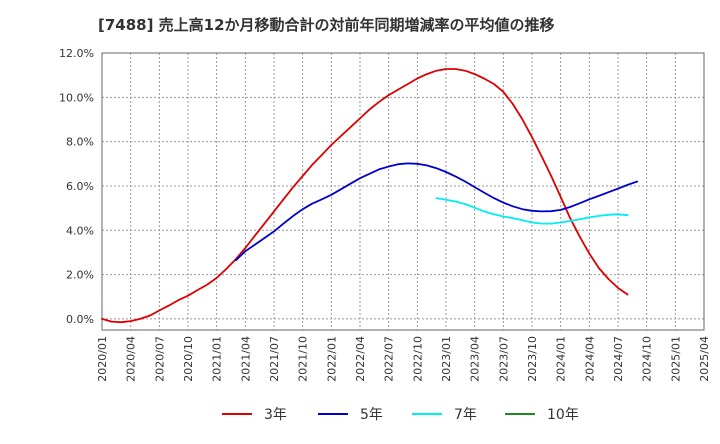 The height and width of the screenshot is (444, 720). Describe the element at coordinates (475, 359) in the screenshot. I see `x-tick-label: 2023/04` at that location.